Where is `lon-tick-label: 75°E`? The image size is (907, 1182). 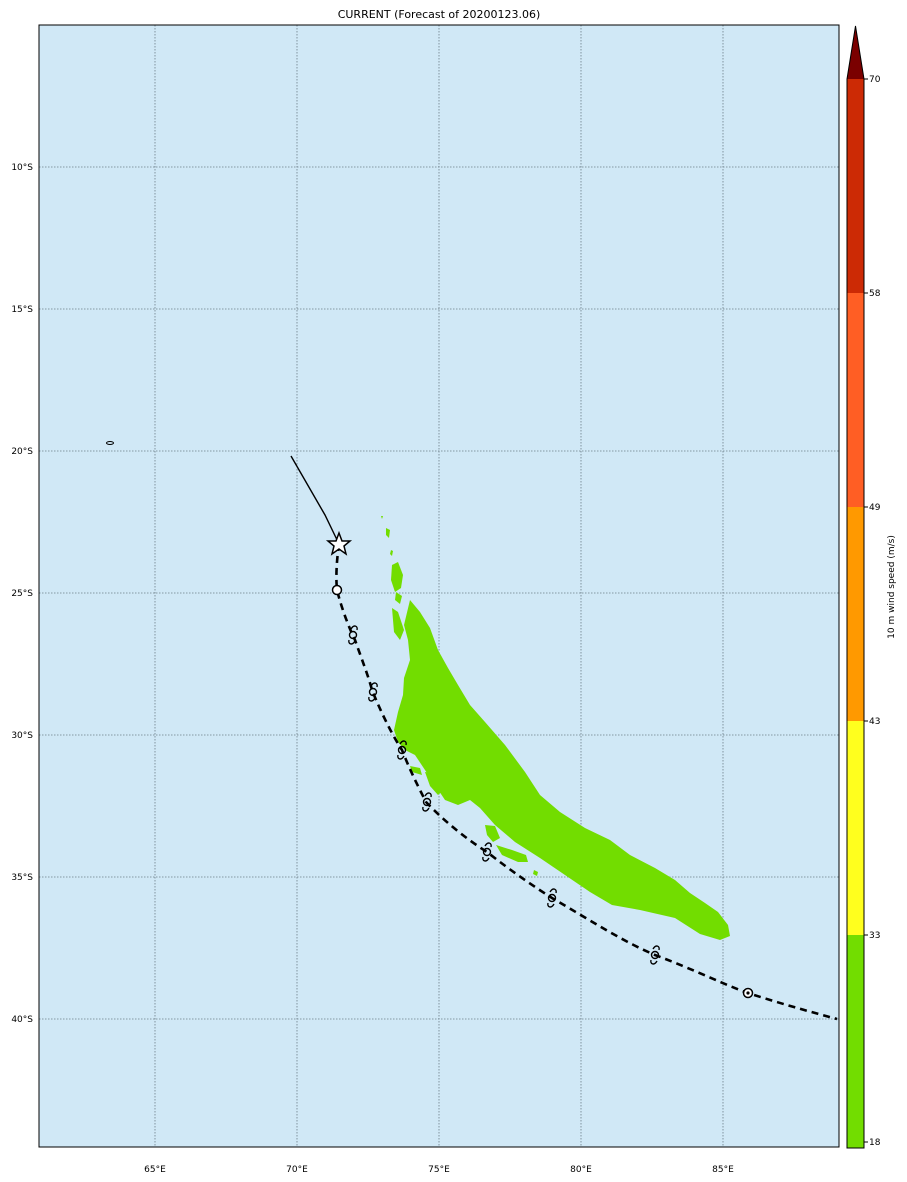 lon-tick-label: 75°E is located at coordinates (439, 1170).